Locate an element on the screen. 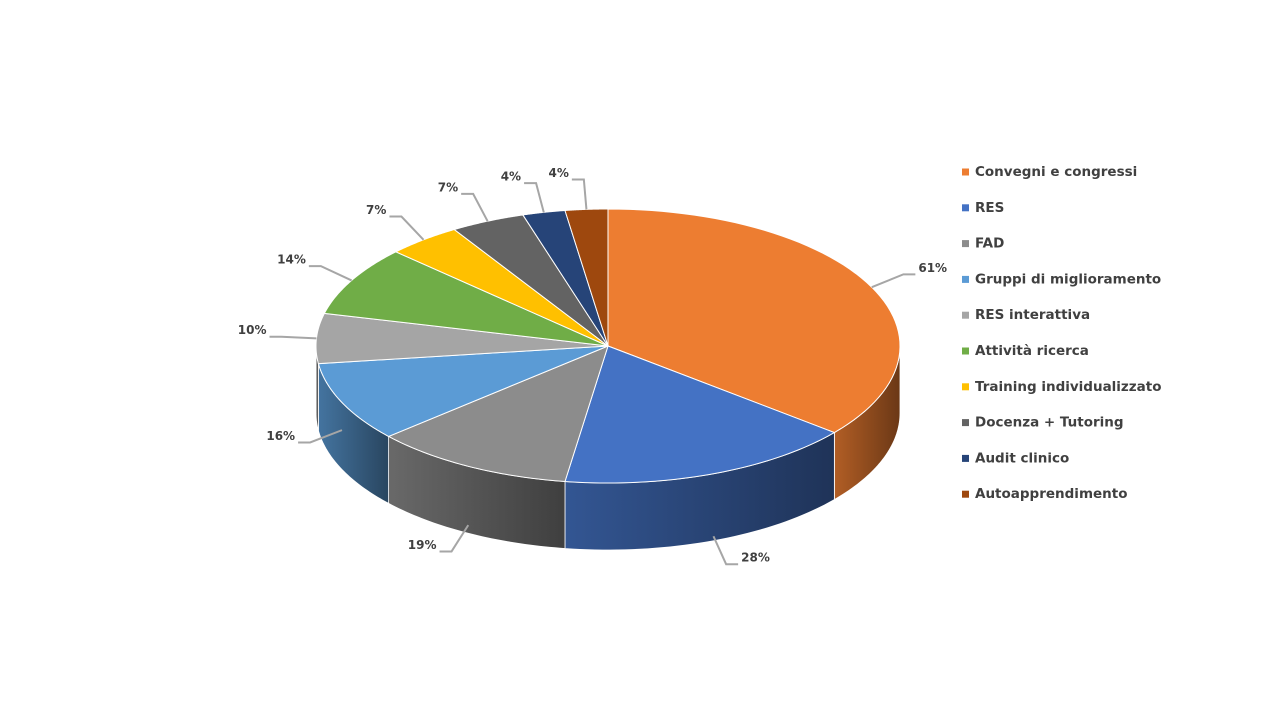 The width and height of the screenshot is (1280, 720). legend-label: Docenza + Tutoring is located at coordinates (1049, 423).